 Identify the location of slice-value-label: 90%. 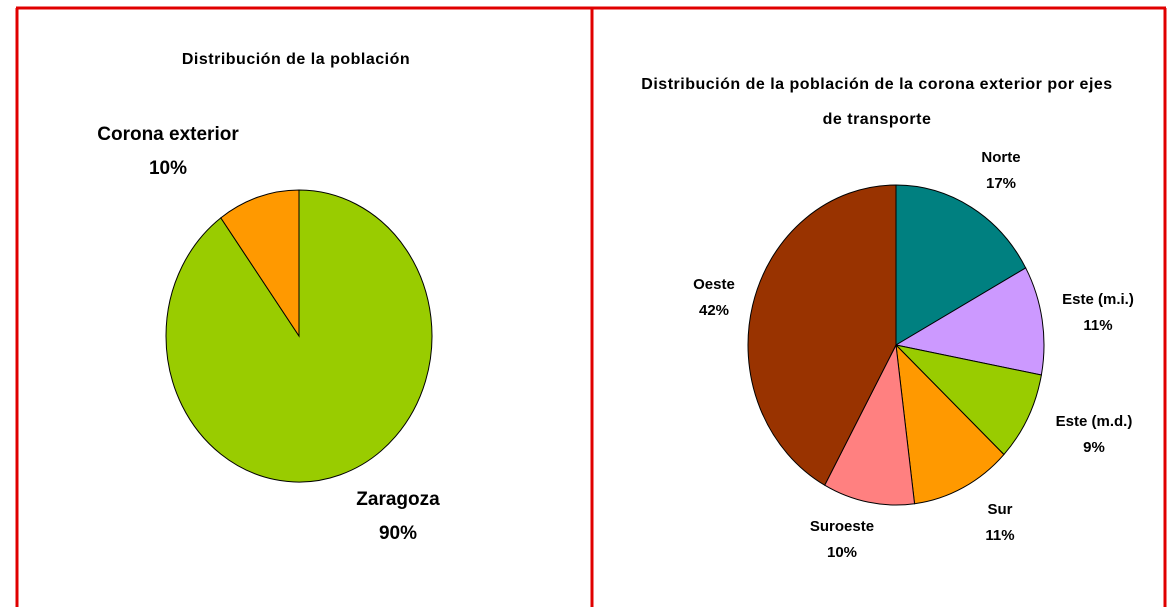
(398, 533).